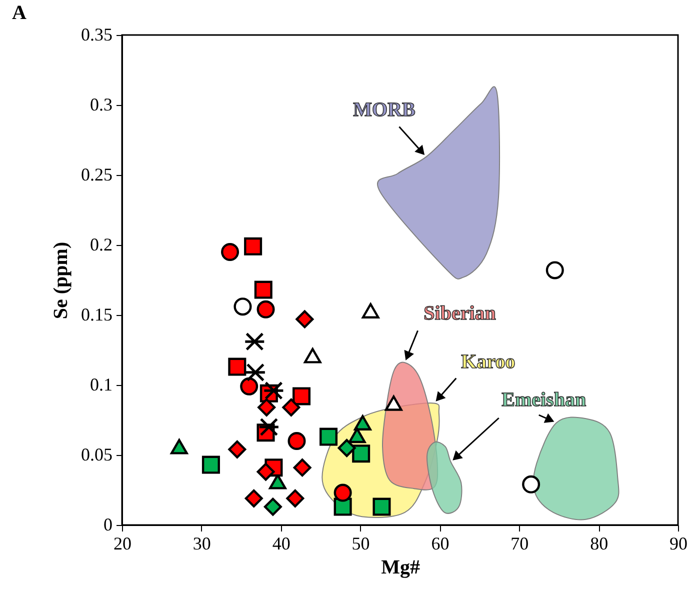  What do you see at coordinates (679, 544) in the screenshot?
I see `x-tick-label: 90` at bounding box center [679, 544].